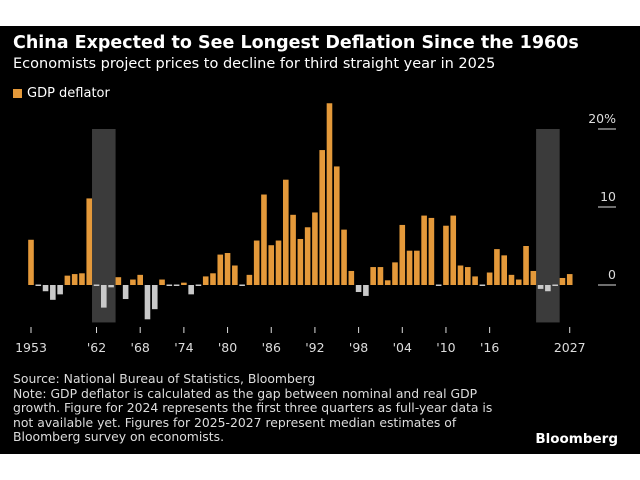 This screenshot has height=480, width=640. Describe the element at coordinates (314, 347) in the screenshot. I see `x-tick-label: '92` at that location.